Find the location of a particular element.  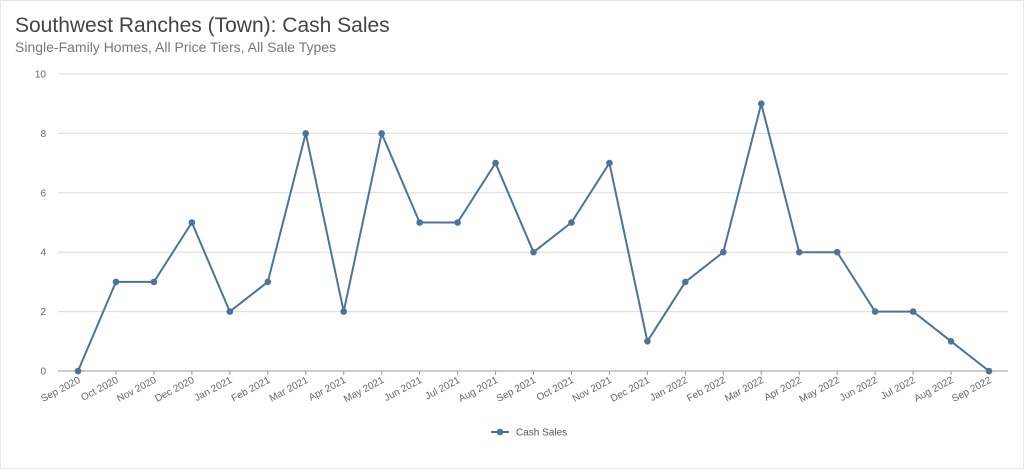

x-tick-label: Jun 2022 is located at coordinates (859, 389).